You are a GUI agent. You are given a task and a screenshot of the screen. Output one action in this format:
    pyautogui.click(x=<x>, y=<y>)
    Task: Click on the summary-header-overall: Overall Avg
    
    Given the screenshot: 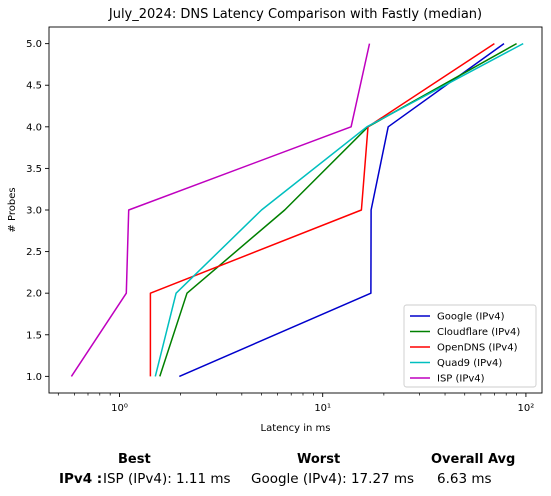 What is the action you would take?
    pyautogui.click(x=473, y=459)
    